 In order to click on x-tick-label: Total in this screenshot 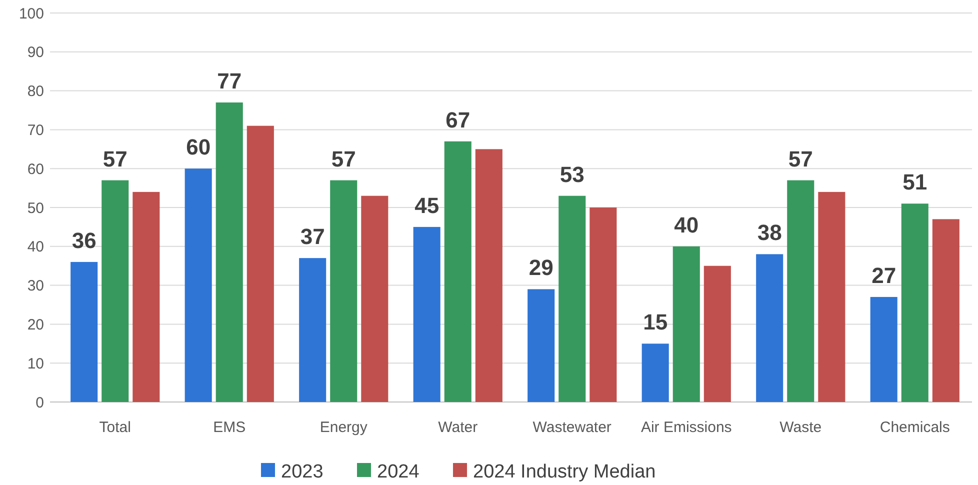, I will do `click(115, 427)`.